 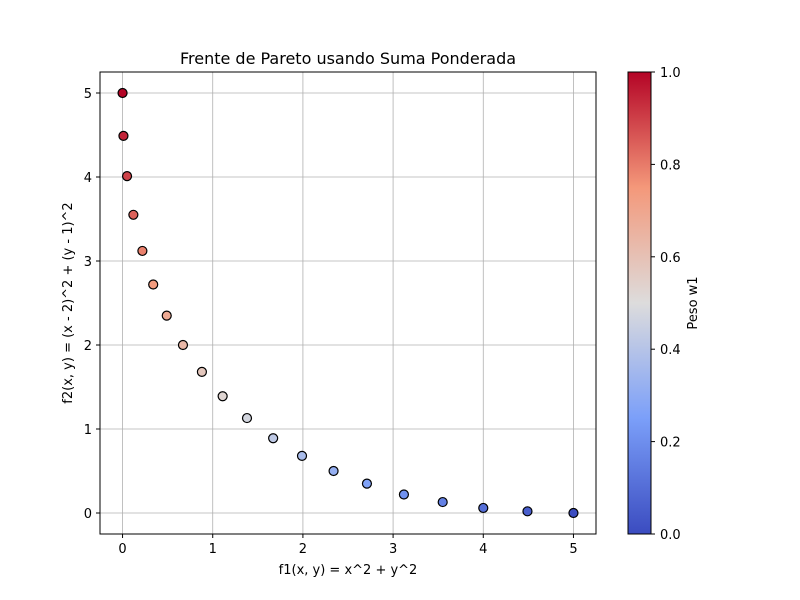 I want to click on y-axis-label: f2(x, y) = (x - 2)^2 + (y - 1)^2, so click(x=68, y=302).